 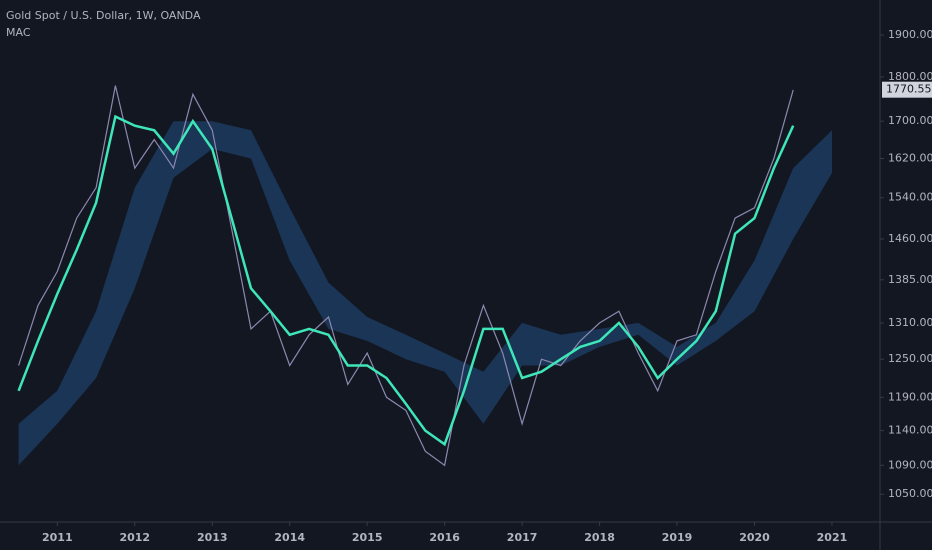 What do you see at coordinates (910, 157) in the screenshot?
I see `y-tick-label: 1620.000` at bounding box center [910, 157].